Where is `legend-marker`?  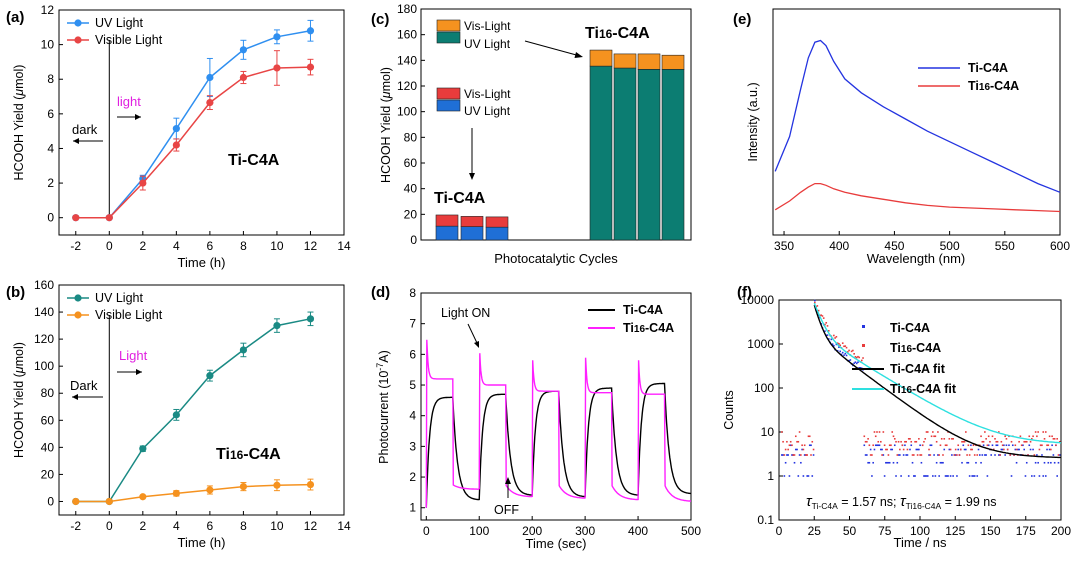
legend-marker is located at coordinates (78, 315).